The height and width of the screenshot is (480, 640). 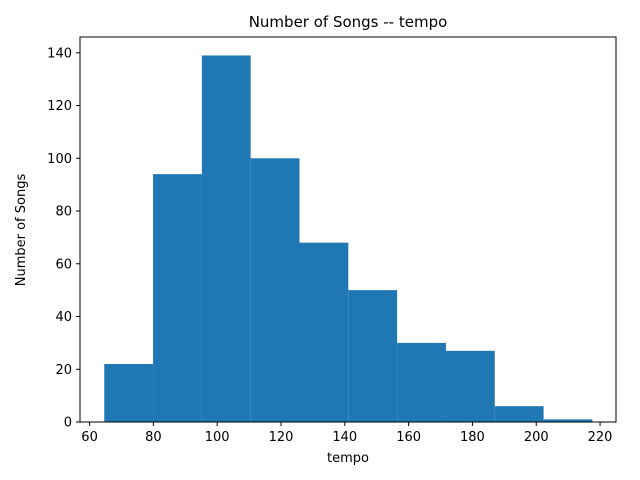 What do you see at coordinates (348, 458) in the screenshot?
I see `x-axis-label: tempo` at bounding box center [348, 458].